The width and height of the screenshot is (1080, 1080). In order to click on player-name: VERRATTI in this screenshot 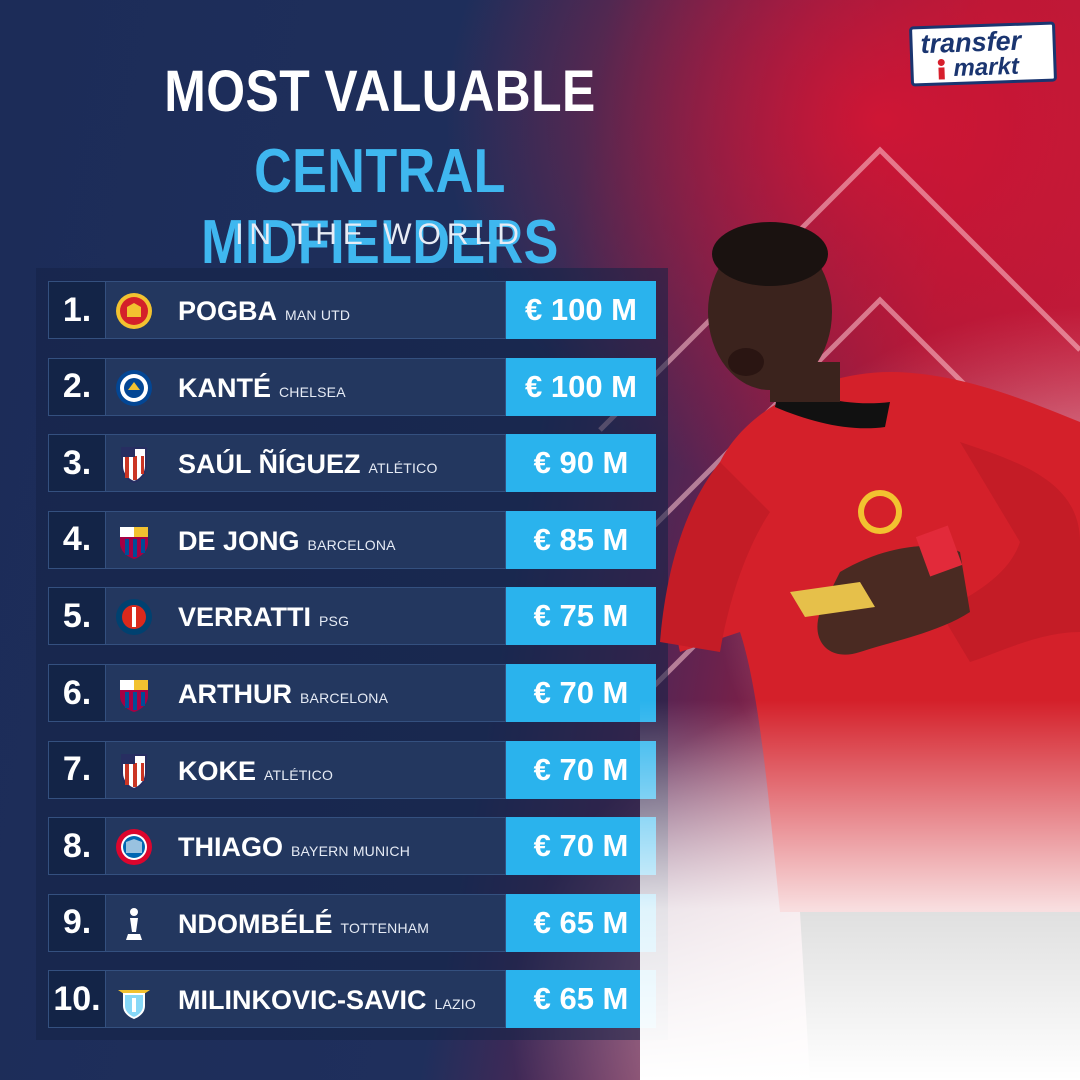, I will do `click(244, 617)`.